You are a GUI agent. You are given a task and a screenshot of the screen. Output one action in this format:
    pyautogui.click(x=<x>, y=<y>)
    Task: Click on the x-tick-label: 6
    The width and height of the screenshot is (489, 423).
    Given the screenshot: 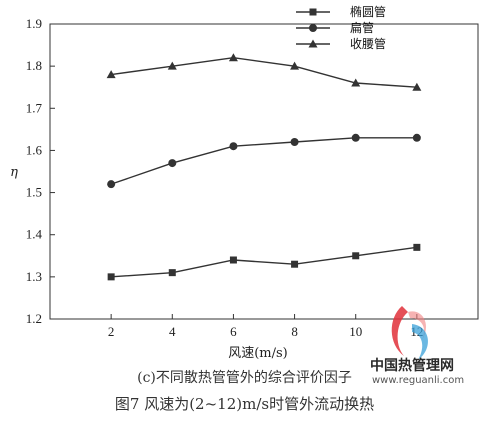 What is the action you would take?
    pyautogui.click(x=233, y=331)
    